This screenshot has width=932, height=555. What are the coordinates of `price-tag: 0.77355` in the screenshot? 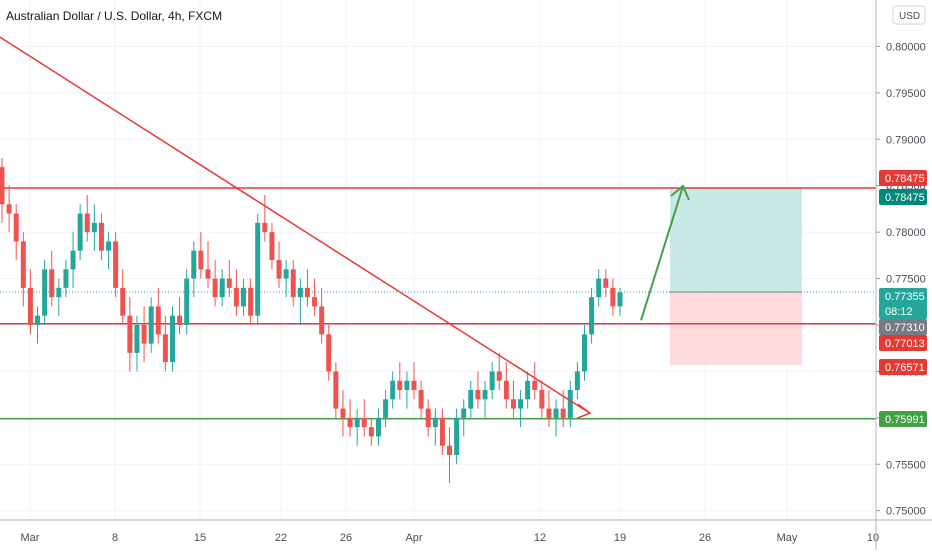 It's located at (903, 296).